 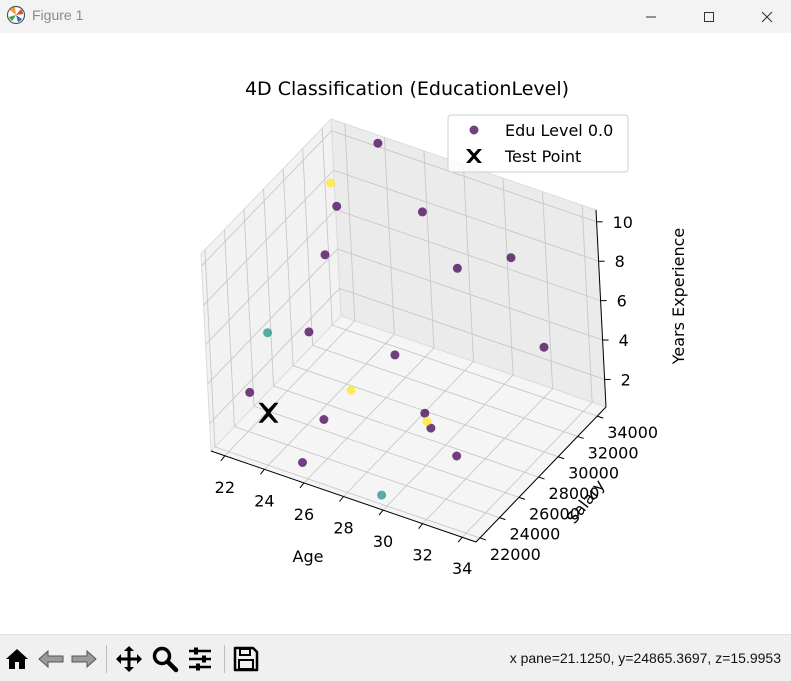 What do you see at coordinates (264, 500) in the screenshot?
I see `x-tick-label: 24` at bounding box center [264, 500].